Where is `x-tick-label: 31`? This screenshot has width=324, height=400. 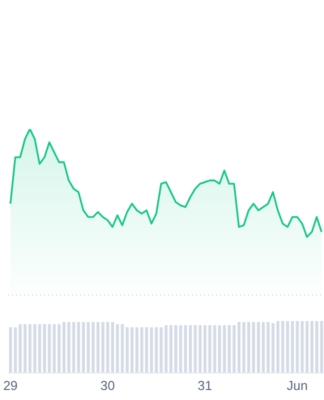
x-tick-label: 31 is located at coordinates (205, 386).